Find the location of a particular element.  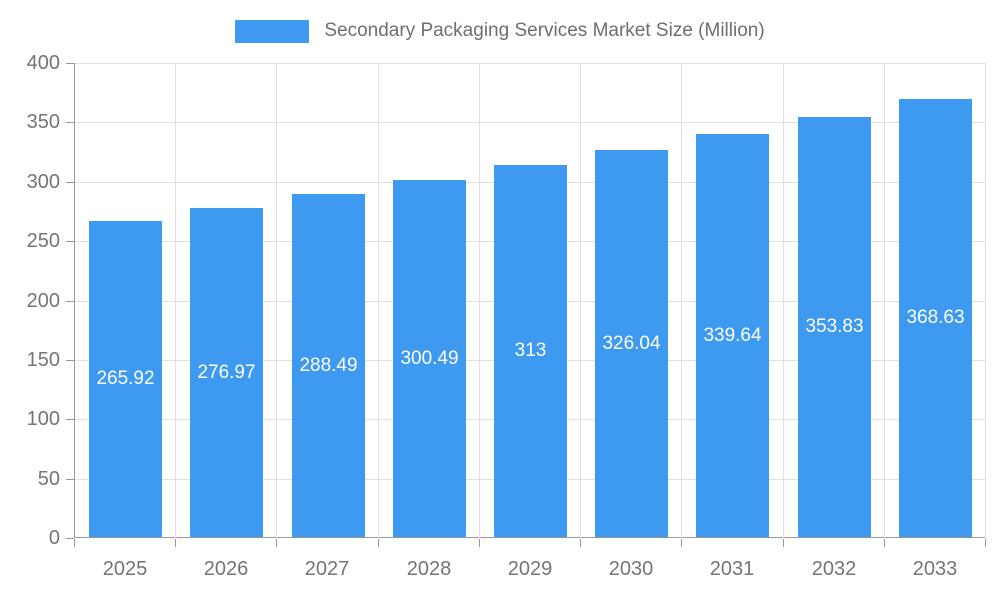

bar-value-label: 288.49 is located at coordinates (328, 365).